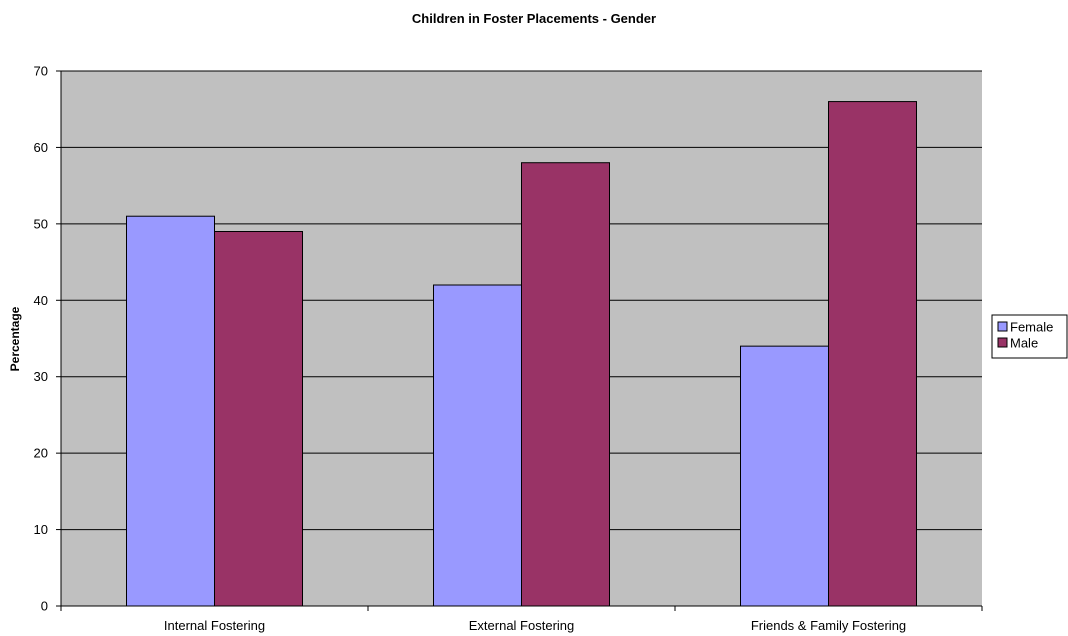 This screenshot has width=1068, height=636. What do you see at coordinates (41, 71) in the screenshot?
I see `y-tick-label: 70` at bounding box center [41, 71].